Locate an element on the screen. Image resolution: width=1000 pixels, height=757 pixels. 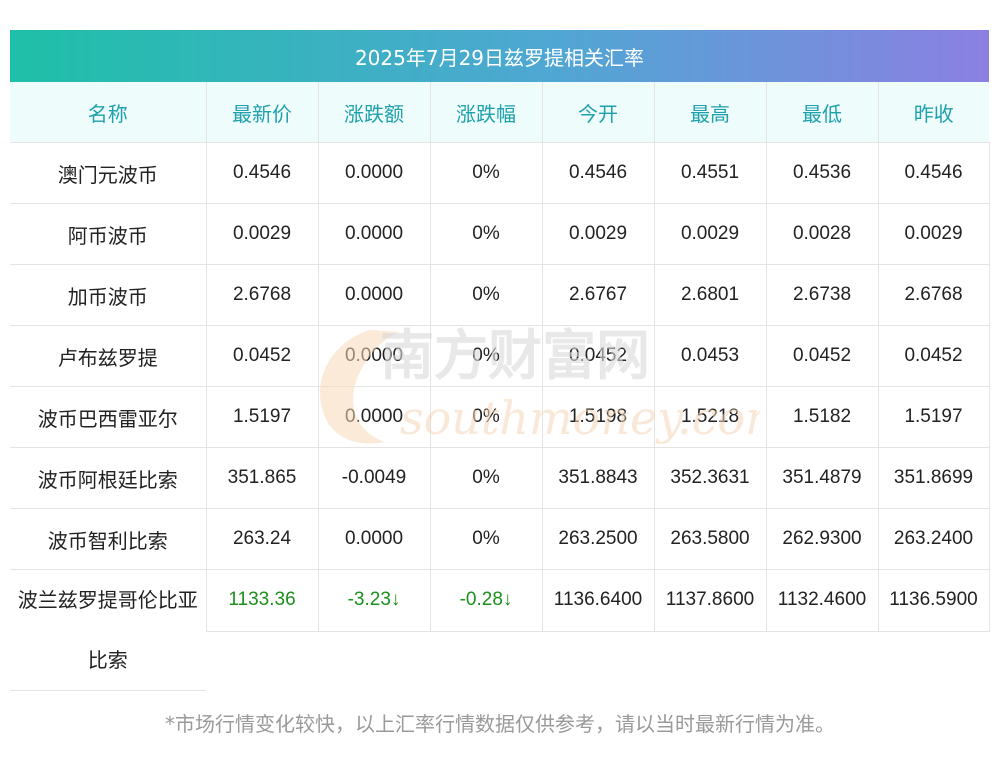
row-open: 351.8843 is located at coordinates (598, 478).